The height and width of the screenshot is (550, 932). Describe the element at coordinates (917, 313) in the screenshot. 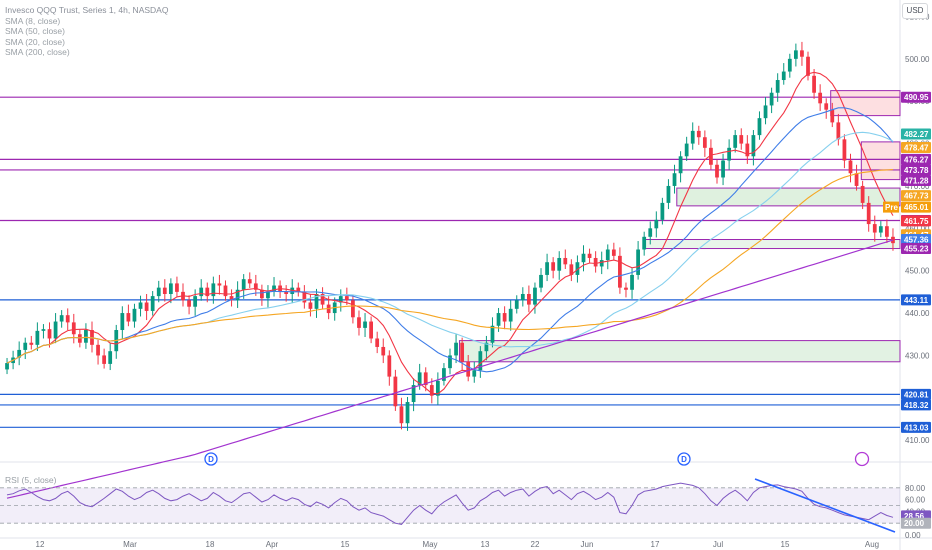

I see `price-tick-label: 440.00` at that location.